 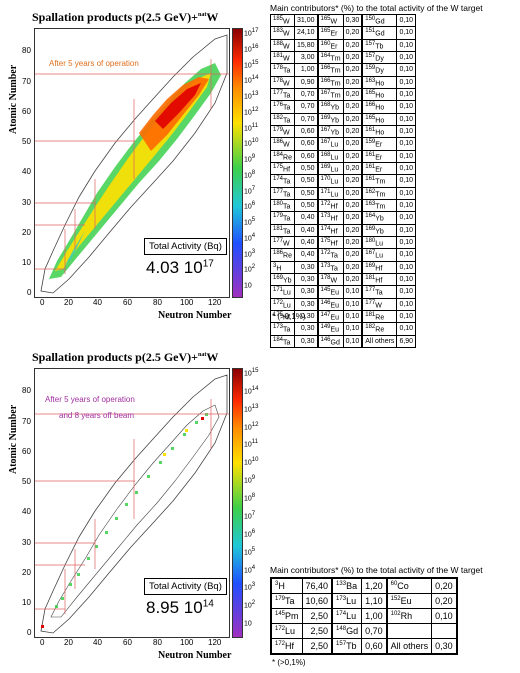 What do you see at coordinates (330, 45) in the screenshot?
I see `isotope-cell: 160Er` at bounding box center [330, 45].